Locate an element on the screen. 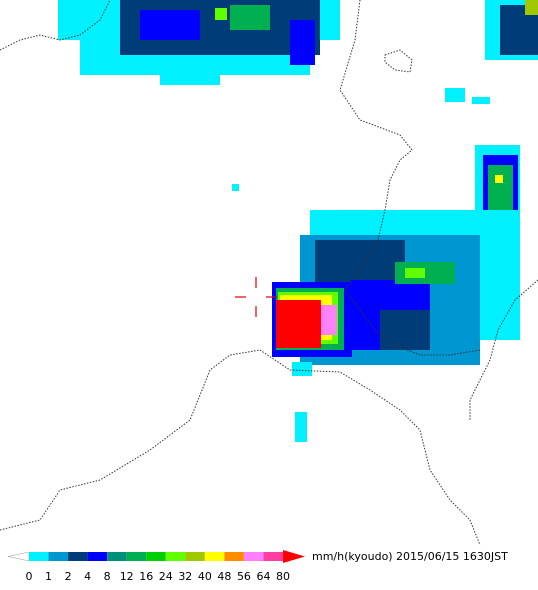 This screenshot has height=590, width=538. legend-tick-label: 16 is located at coordinates (146, 576).